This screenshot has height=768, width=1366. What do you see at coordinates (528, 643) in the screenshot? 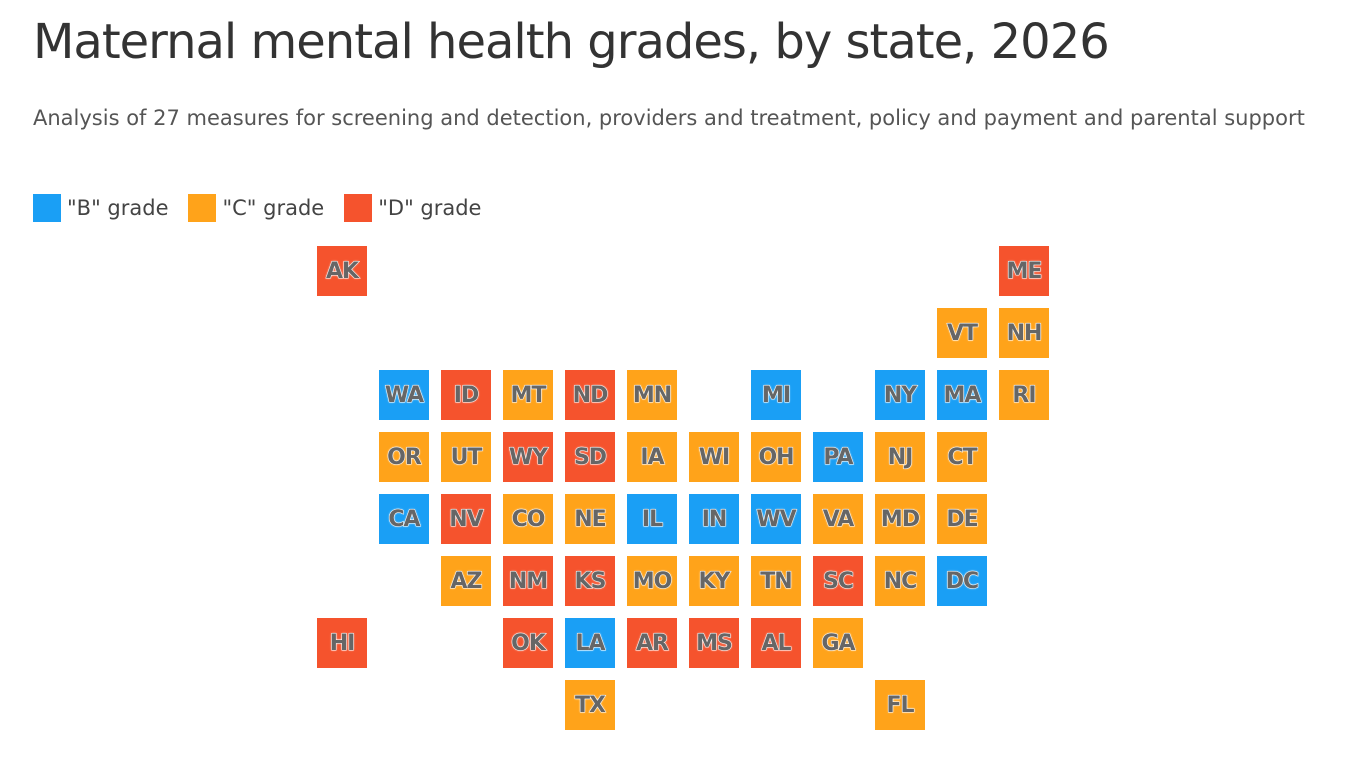
I see `state-tile: OK` at bounding box center [528, 643].